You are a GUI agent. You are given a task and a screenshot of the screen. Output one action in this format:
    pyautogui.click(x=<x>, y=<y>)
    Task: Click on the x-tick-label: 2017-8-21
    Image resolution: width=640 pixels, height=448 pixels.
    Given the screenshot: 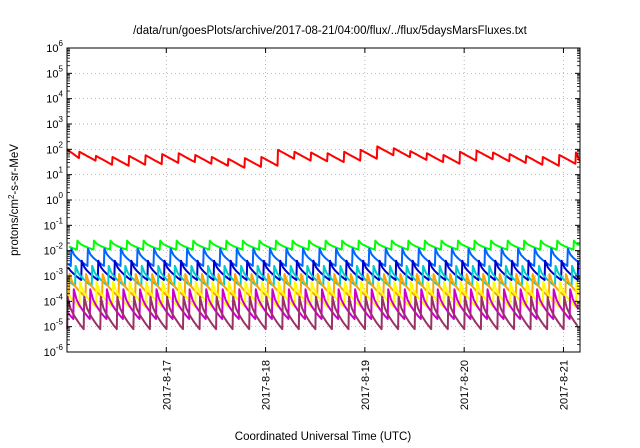 What is the action you would take?
    pyautogui.click(x=564, y=385)
    